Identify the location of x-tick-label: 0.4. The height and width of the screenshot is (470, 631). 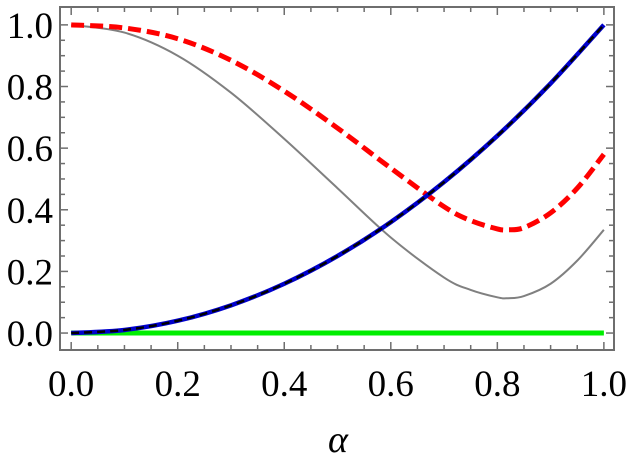
(284, 384).